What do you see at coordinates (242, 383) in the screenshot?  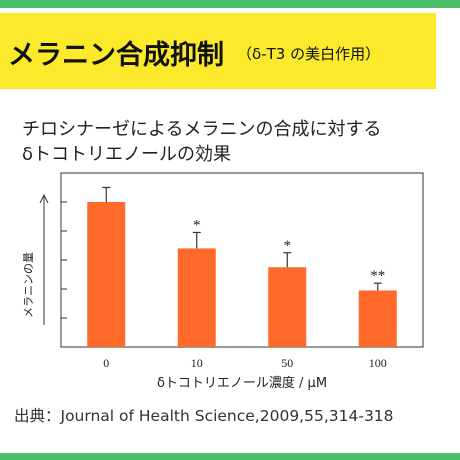 I see `x-axis-label: δトコトリエノール濃度 / μM` at bounding box center [242, 383].